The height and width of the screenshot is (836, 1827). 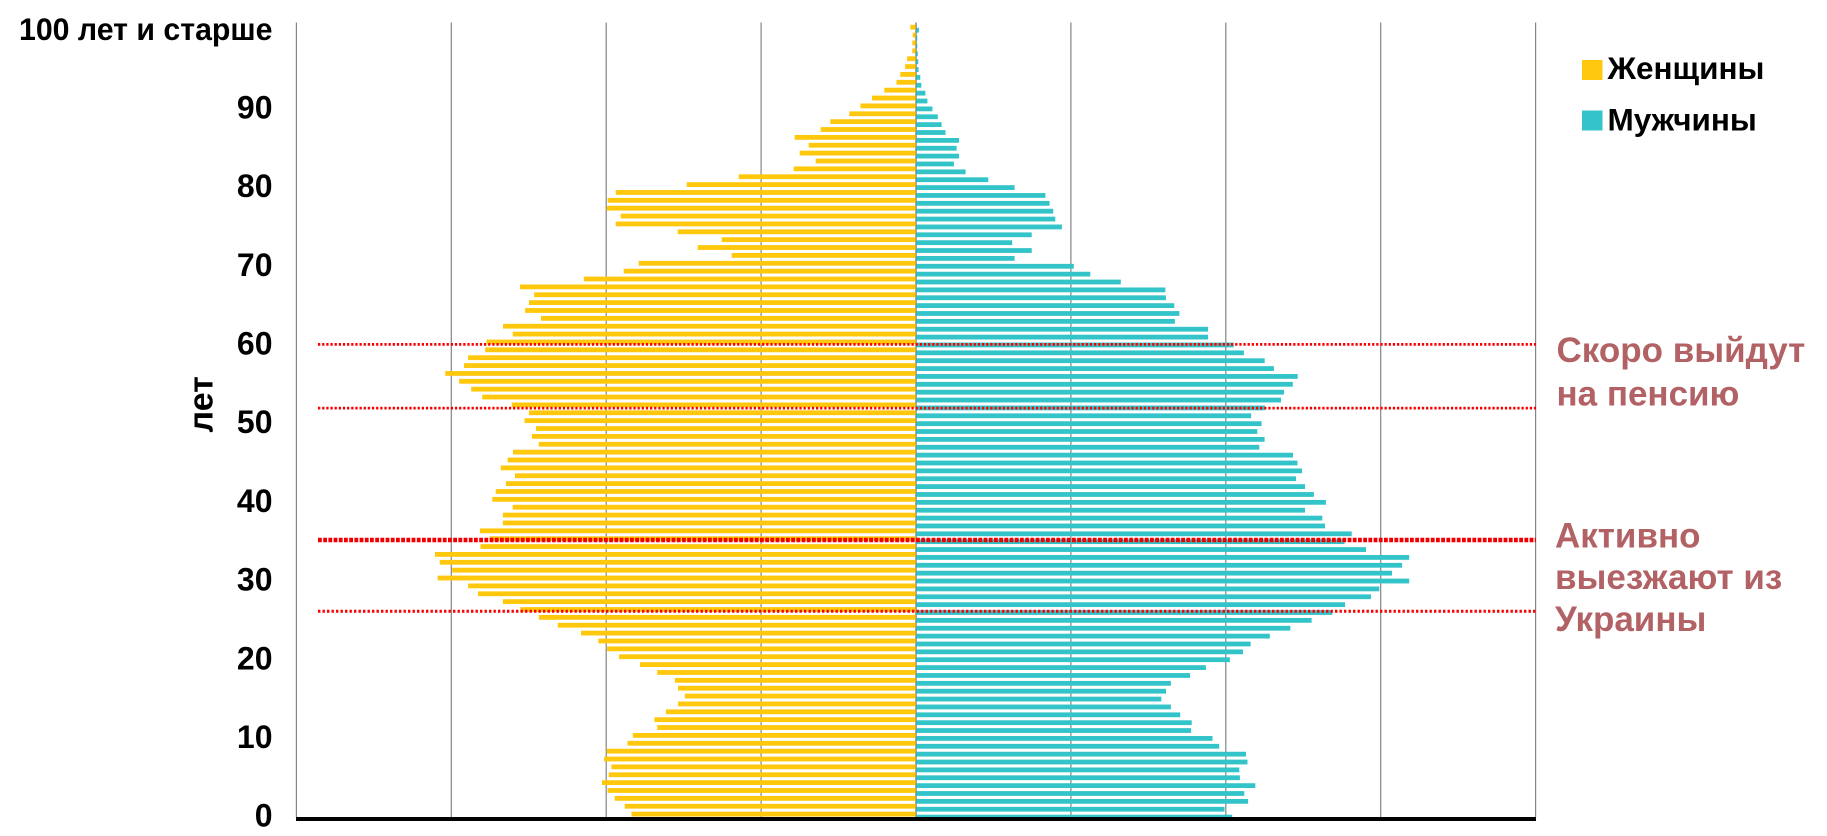 I want to click on svg-text: Женщины, so click(x=1686, y=68).